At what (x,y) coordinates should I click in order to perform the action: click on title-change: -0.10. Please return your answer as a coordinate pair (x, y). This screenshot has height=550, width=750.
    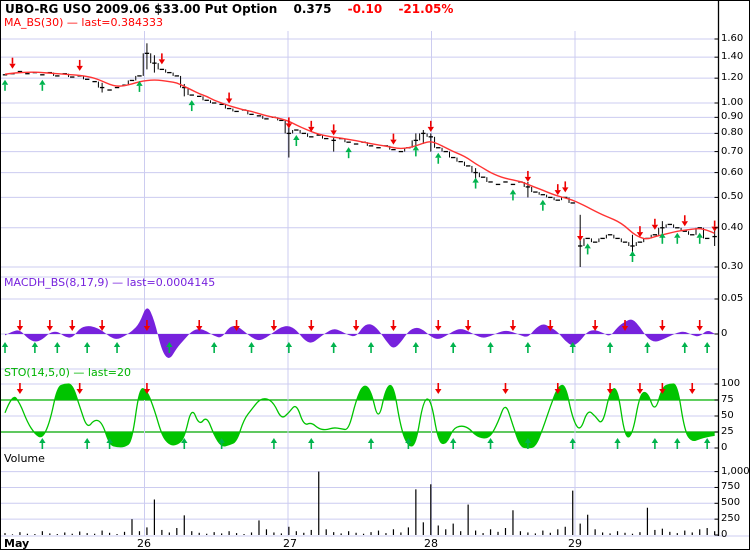
    Looking at the image, I should click on (365, 9).